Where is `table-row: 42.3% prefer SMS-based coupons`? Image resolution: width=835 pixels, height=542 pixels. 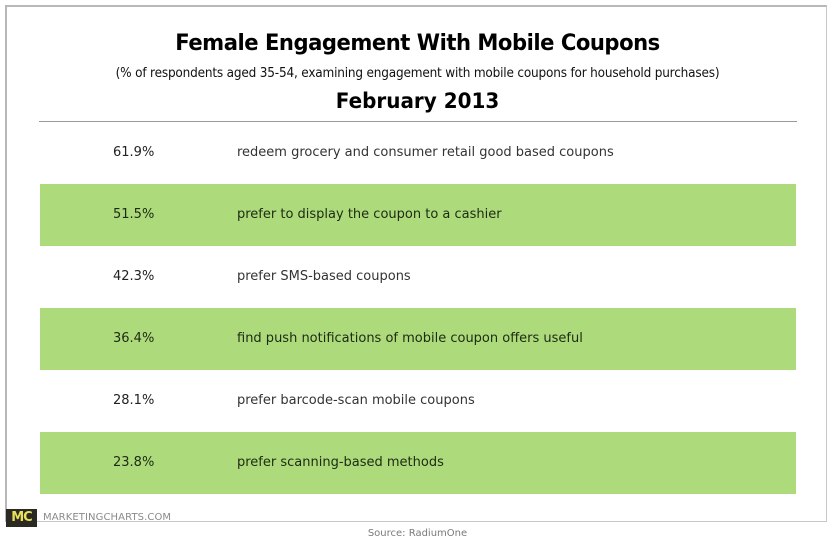
table-row: 42.3% prefer SMS-based coupons is located at coordinates (418, 277).